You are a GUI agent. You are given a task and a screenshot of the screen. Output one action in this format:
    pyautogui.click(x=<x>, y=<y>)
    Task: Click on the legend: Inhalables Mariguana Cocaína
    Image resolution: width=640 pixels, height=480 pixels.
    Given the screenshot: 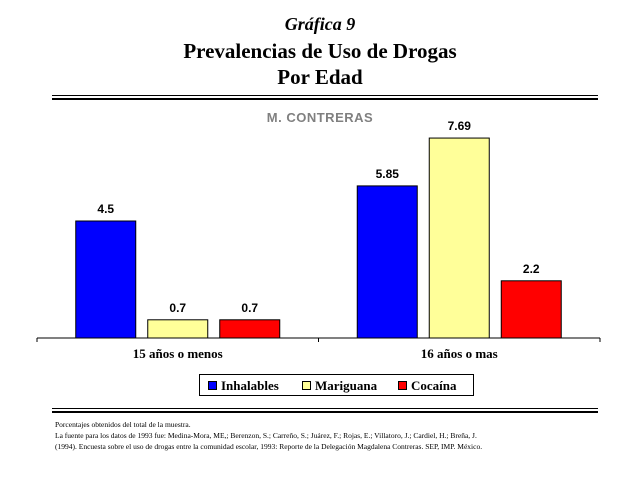 What is the action you would take?
    pyautogui.click(x=336, y=385)
    